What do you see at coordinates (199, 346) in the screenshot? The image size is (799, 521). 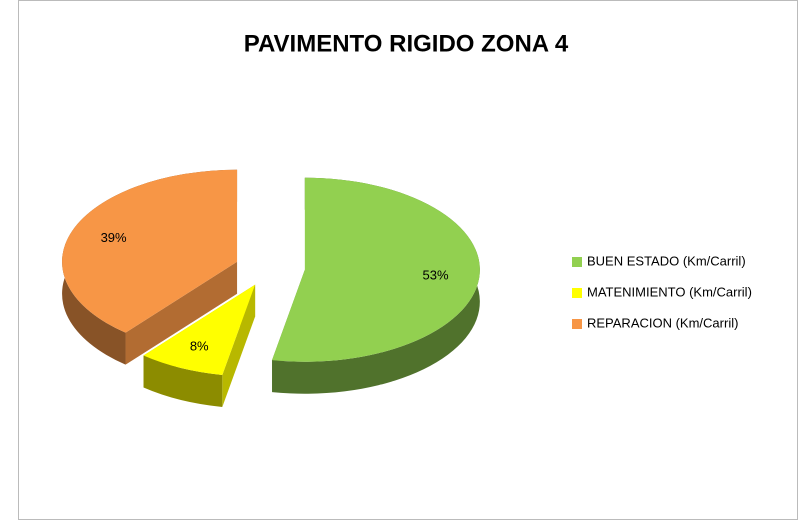 I see `data-label: 8%` at bounding box center [199, 346].